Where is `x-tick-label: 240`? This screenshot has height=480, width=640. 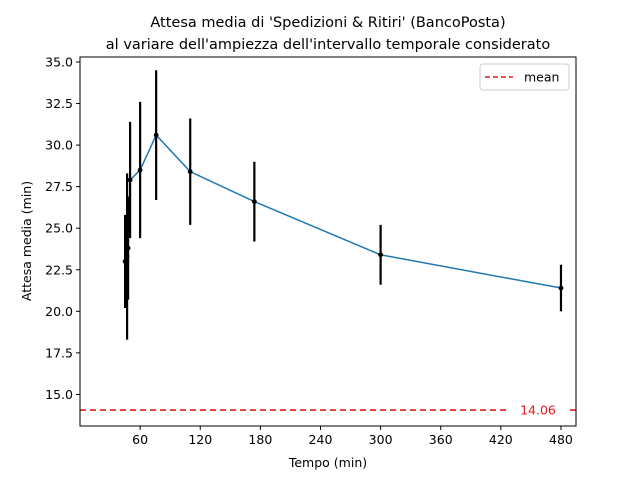 x-tick-label: 240 is located at coordinates (321, 439).